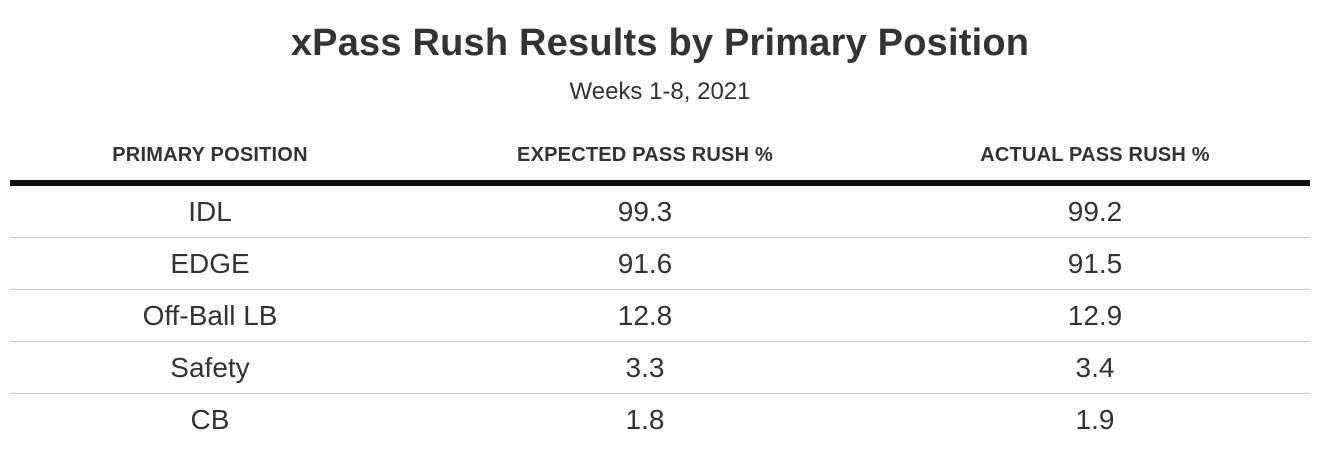 The image size is (1320, 456). I want to click on column-header-expected-pass-rush: EXPECTED PASS RUSH %, so click(645, 154).